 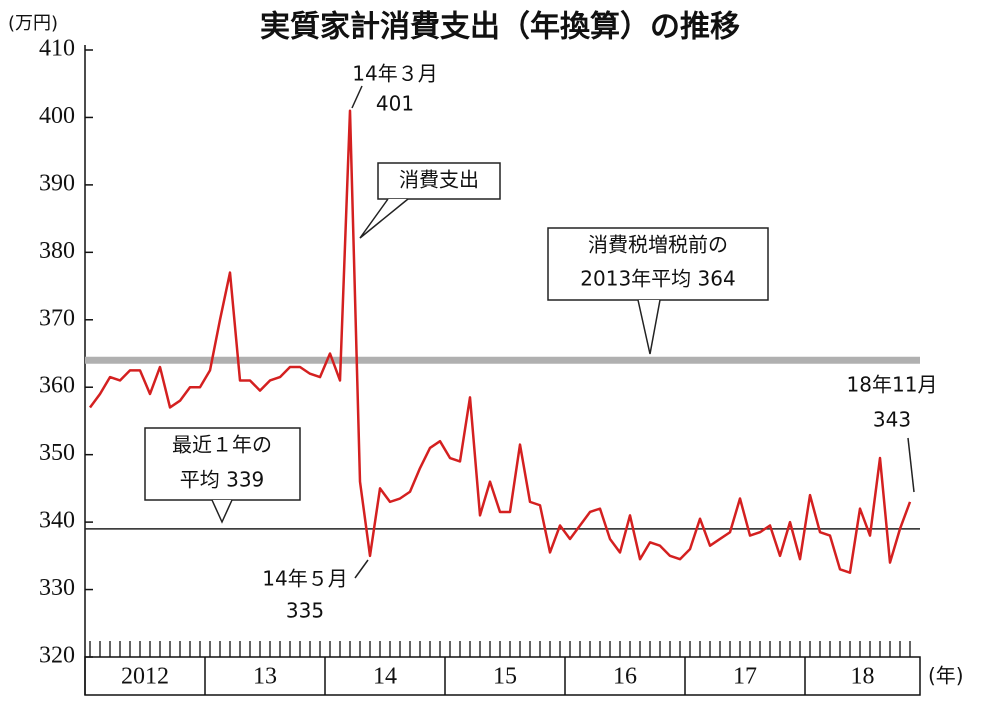 I want to click on y-tick-label: 370, so click(x=57, y=318).